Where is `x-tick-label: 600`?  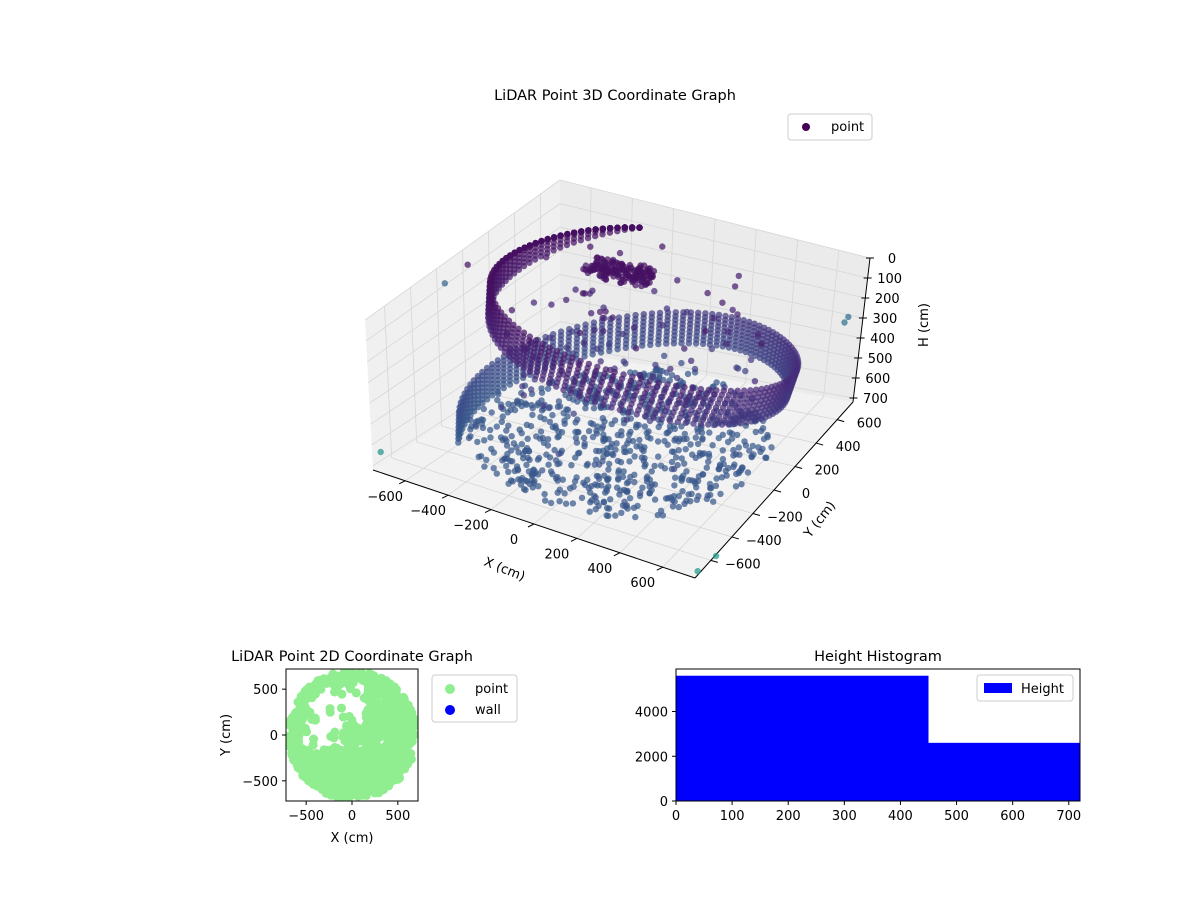 x-tick-label: 600 is located at coordinates (1012, 816).